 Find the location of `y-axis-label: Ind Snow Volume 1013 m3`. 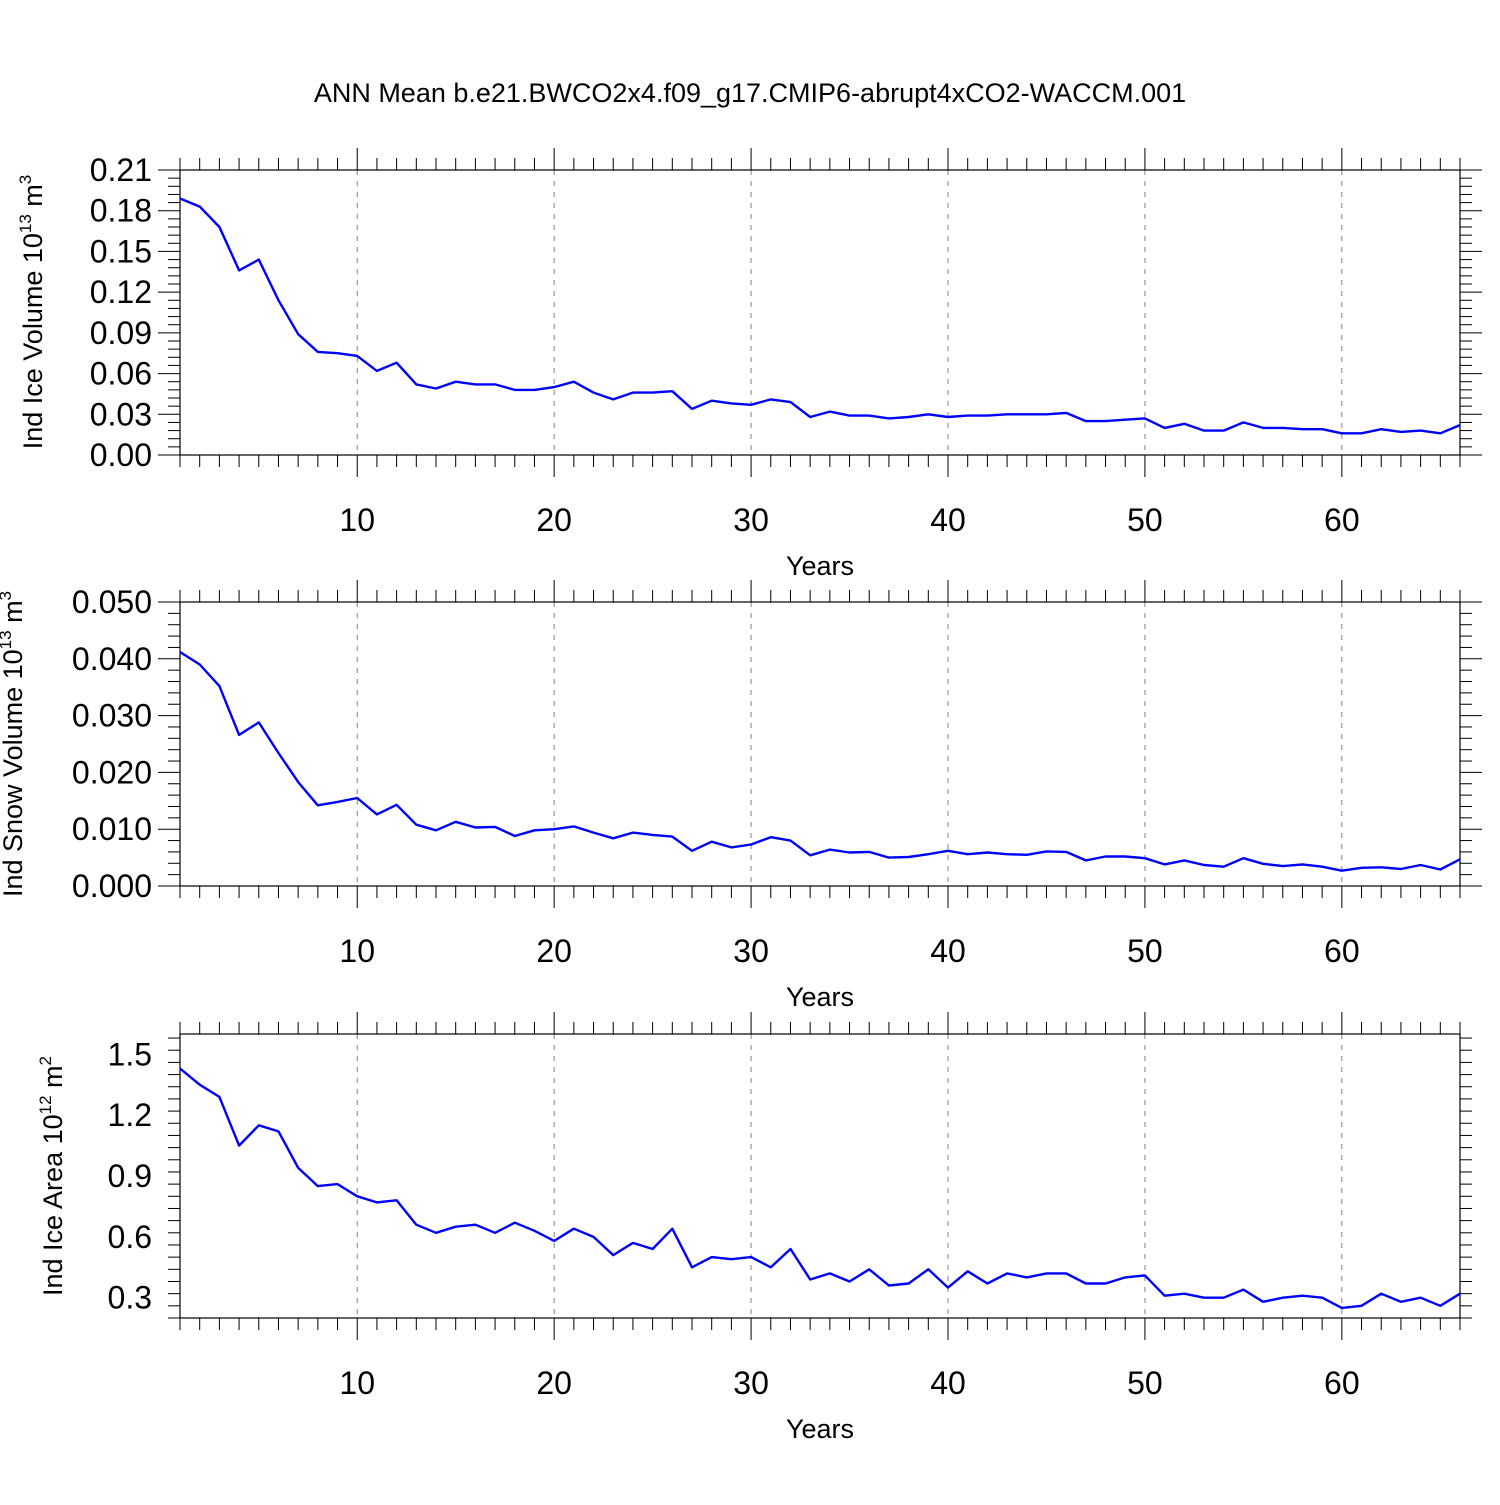

y-axis-label: Ind Snow Volume 1013 m3 is located at coordinates (14, 744).